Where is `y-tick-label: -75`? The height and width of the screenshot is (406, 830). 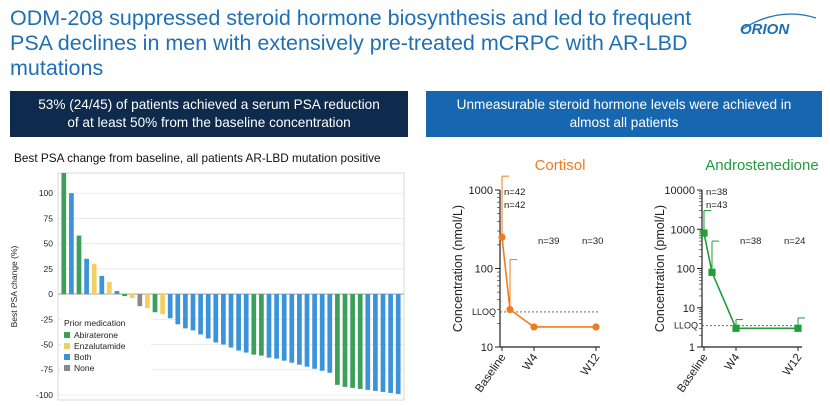 y-tick-label: -75 is located at coordinates (47, 370).